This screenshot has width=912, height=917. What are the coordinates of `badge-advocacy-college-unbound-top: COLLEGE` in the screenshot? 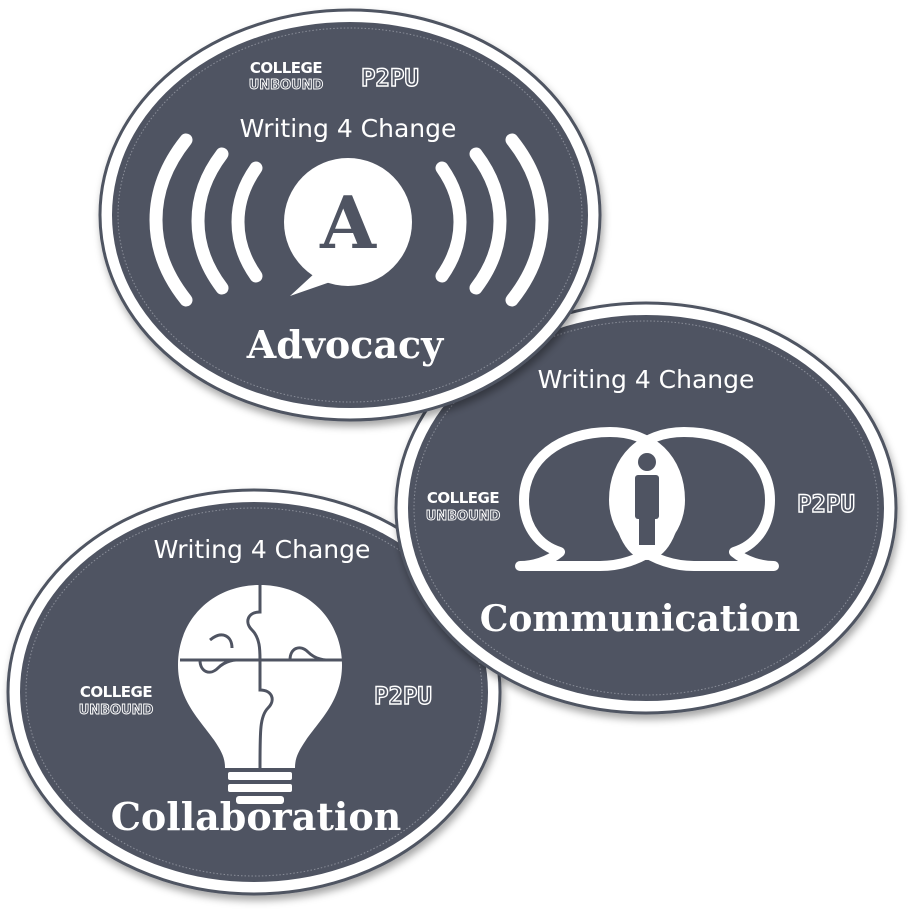 It's located at (286, 68).